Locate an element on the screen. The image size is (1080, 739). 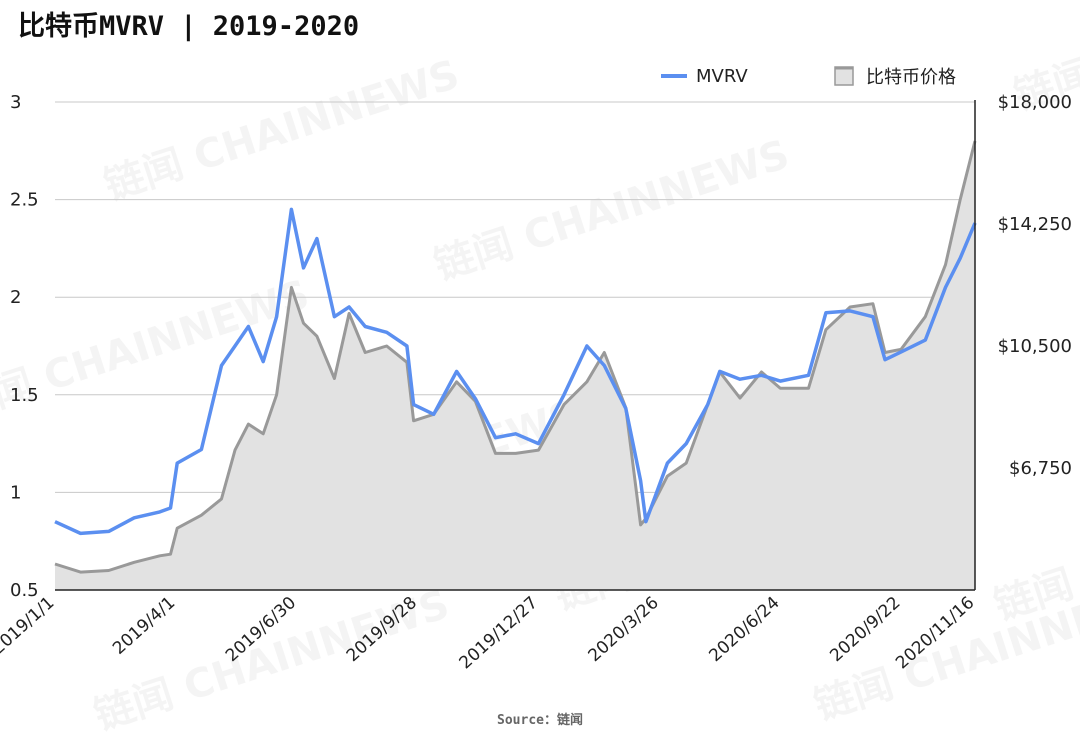
left-y-tick-label: 3 is located at coordinates (15, 102).